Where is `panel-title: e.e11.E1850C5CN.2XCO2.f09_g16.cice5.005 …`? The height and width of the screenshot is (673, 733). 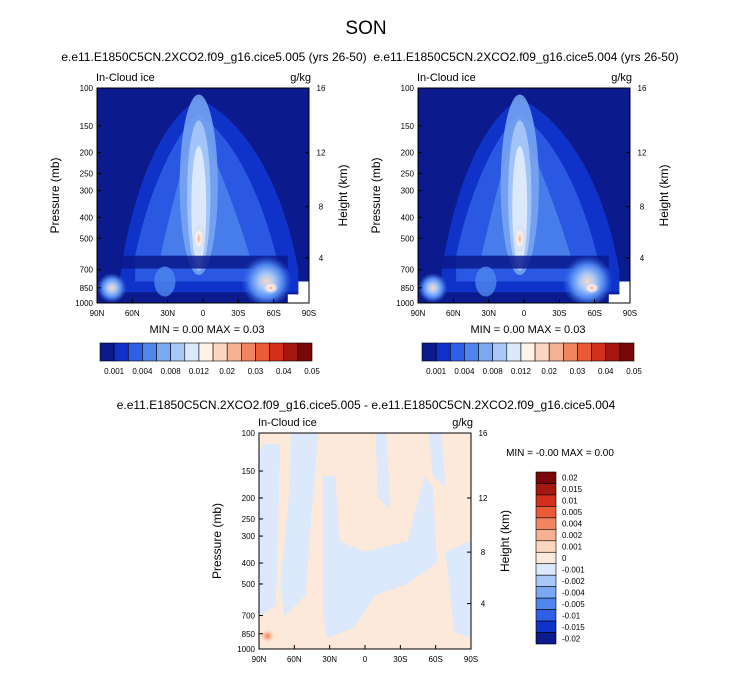 panel-title: e.e11.E1850C5CN.2XCO2.f09_g16.cice5.005 … is located at coordinates (366, 405).